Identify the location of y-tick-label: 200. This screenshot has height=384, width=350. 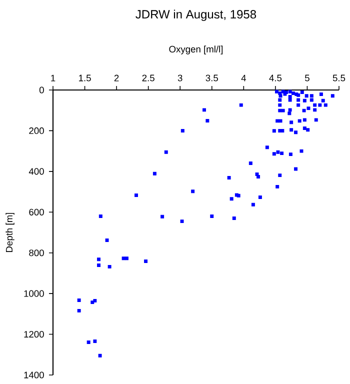
(36, 130).